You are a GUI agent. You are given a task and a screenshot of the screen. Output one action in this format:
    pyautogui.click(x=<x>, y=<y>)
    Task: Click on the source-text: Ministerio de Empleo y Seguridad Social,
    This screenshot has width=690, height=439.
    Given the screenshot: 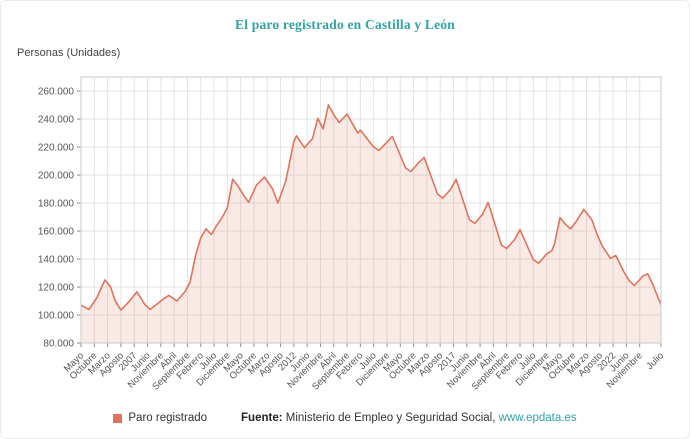 What is the action you would take?
    pyautogui.click(x=390, y=418)
    